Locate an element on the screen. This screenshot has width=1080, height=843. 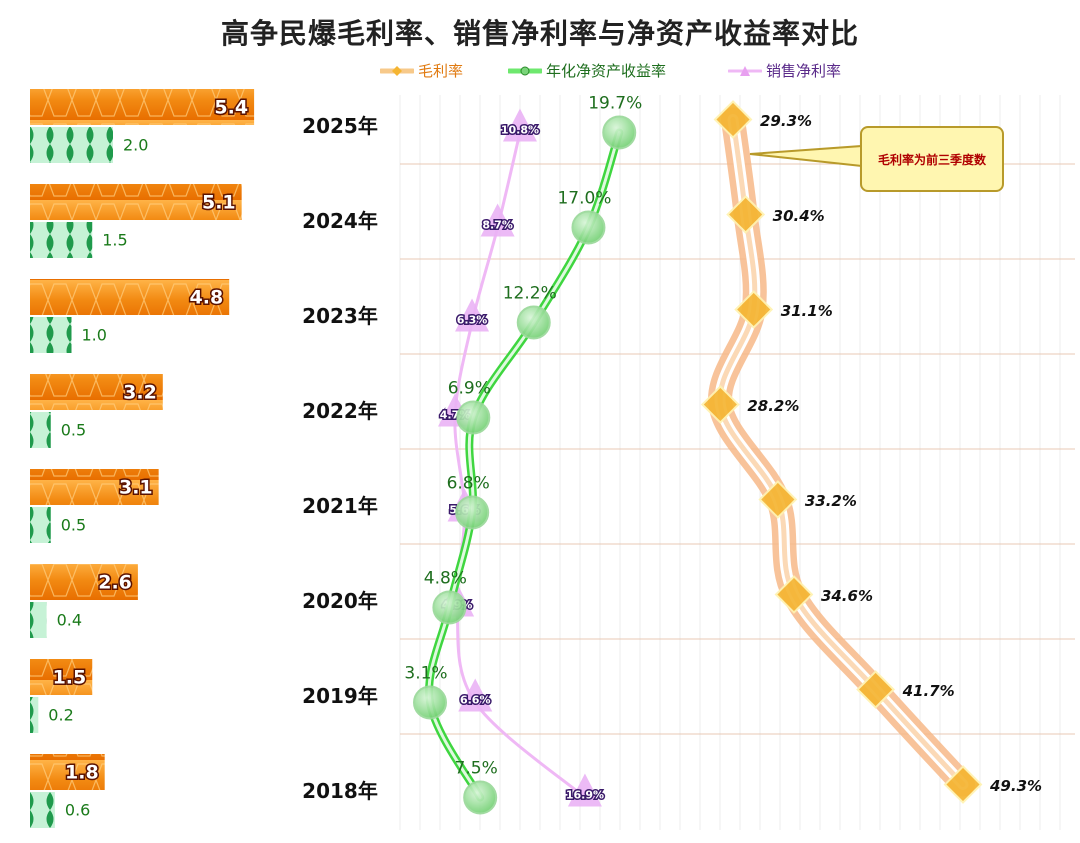
gross-margin-label: 49.3% is located at coordinates (1015, 786).